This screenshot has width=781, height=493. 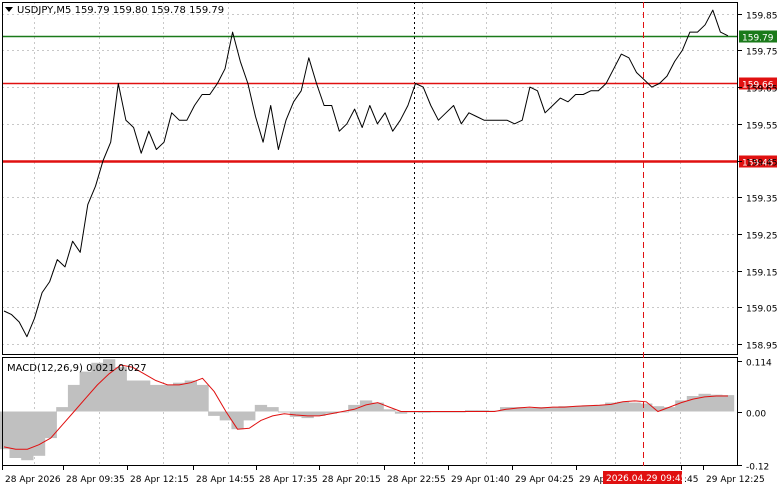 What do you see at coordinates (762, 127) in the screenshot?
I see `y-tick-label: 159.55` at bounding box center [762, 127].